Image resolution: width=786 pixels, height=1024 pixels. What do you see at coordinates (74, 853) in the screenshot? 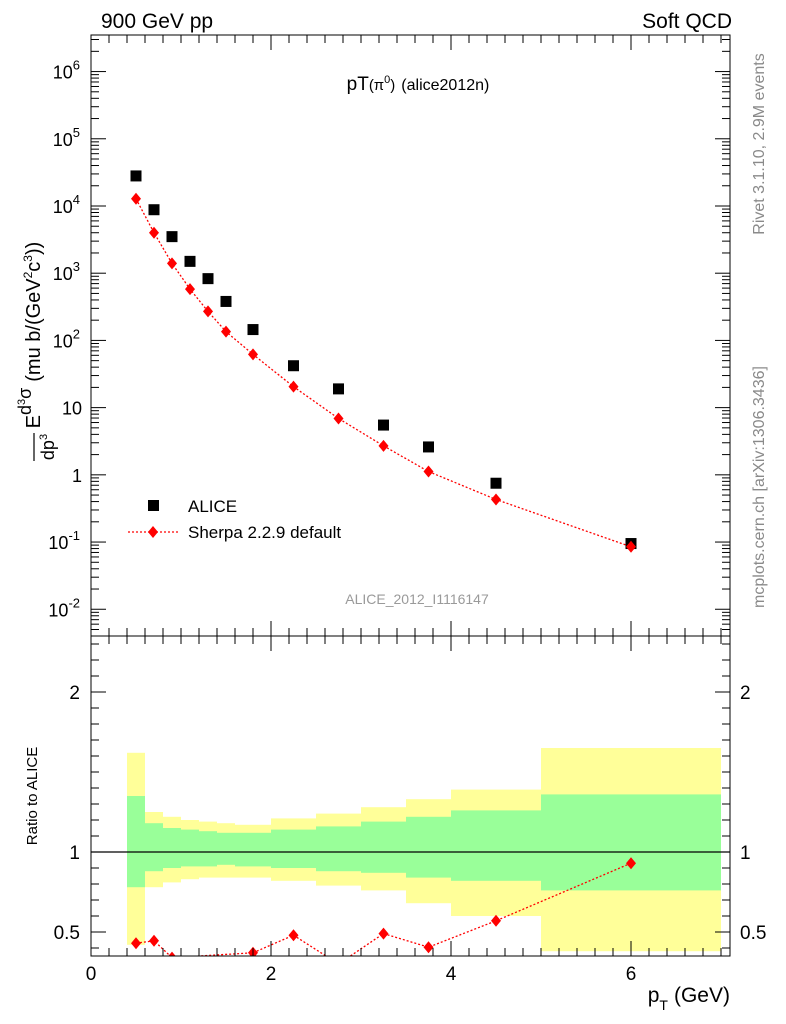
I see `ratio-y-tick-label: 1` at bounding box center [74, 853].